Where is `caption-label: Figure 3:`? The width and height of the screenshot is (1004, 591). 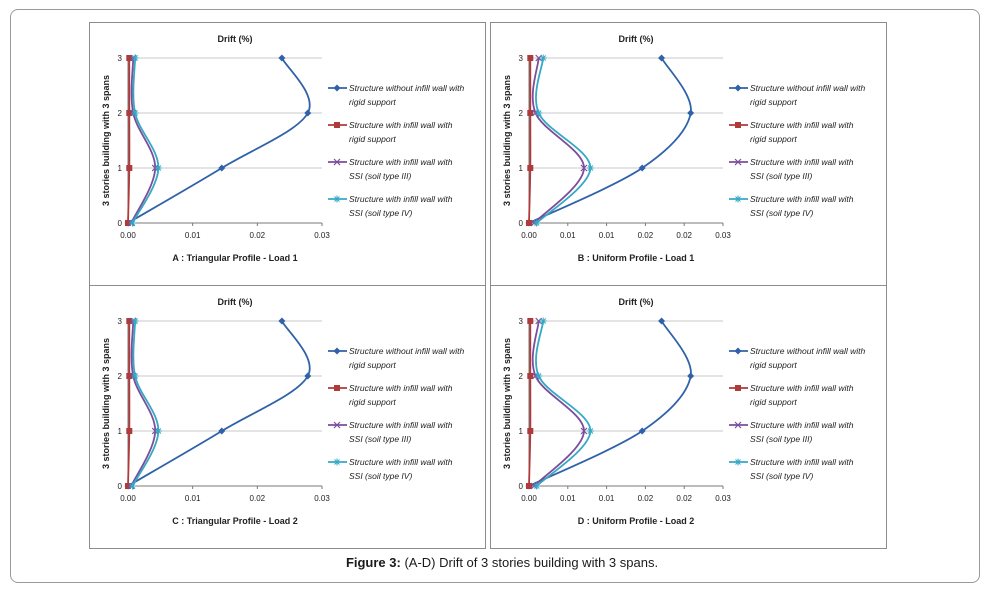 caption-label: Figure 3: is located at coordinates (373, 562).